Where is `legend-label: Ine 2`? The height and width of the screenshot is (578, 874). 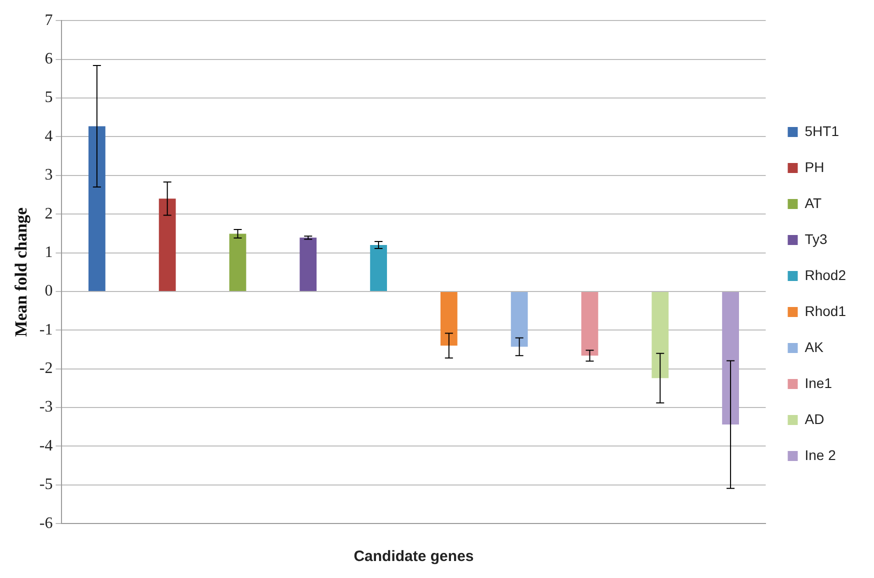
legend-label: Ine 2 is located at coordinates (820, 454).